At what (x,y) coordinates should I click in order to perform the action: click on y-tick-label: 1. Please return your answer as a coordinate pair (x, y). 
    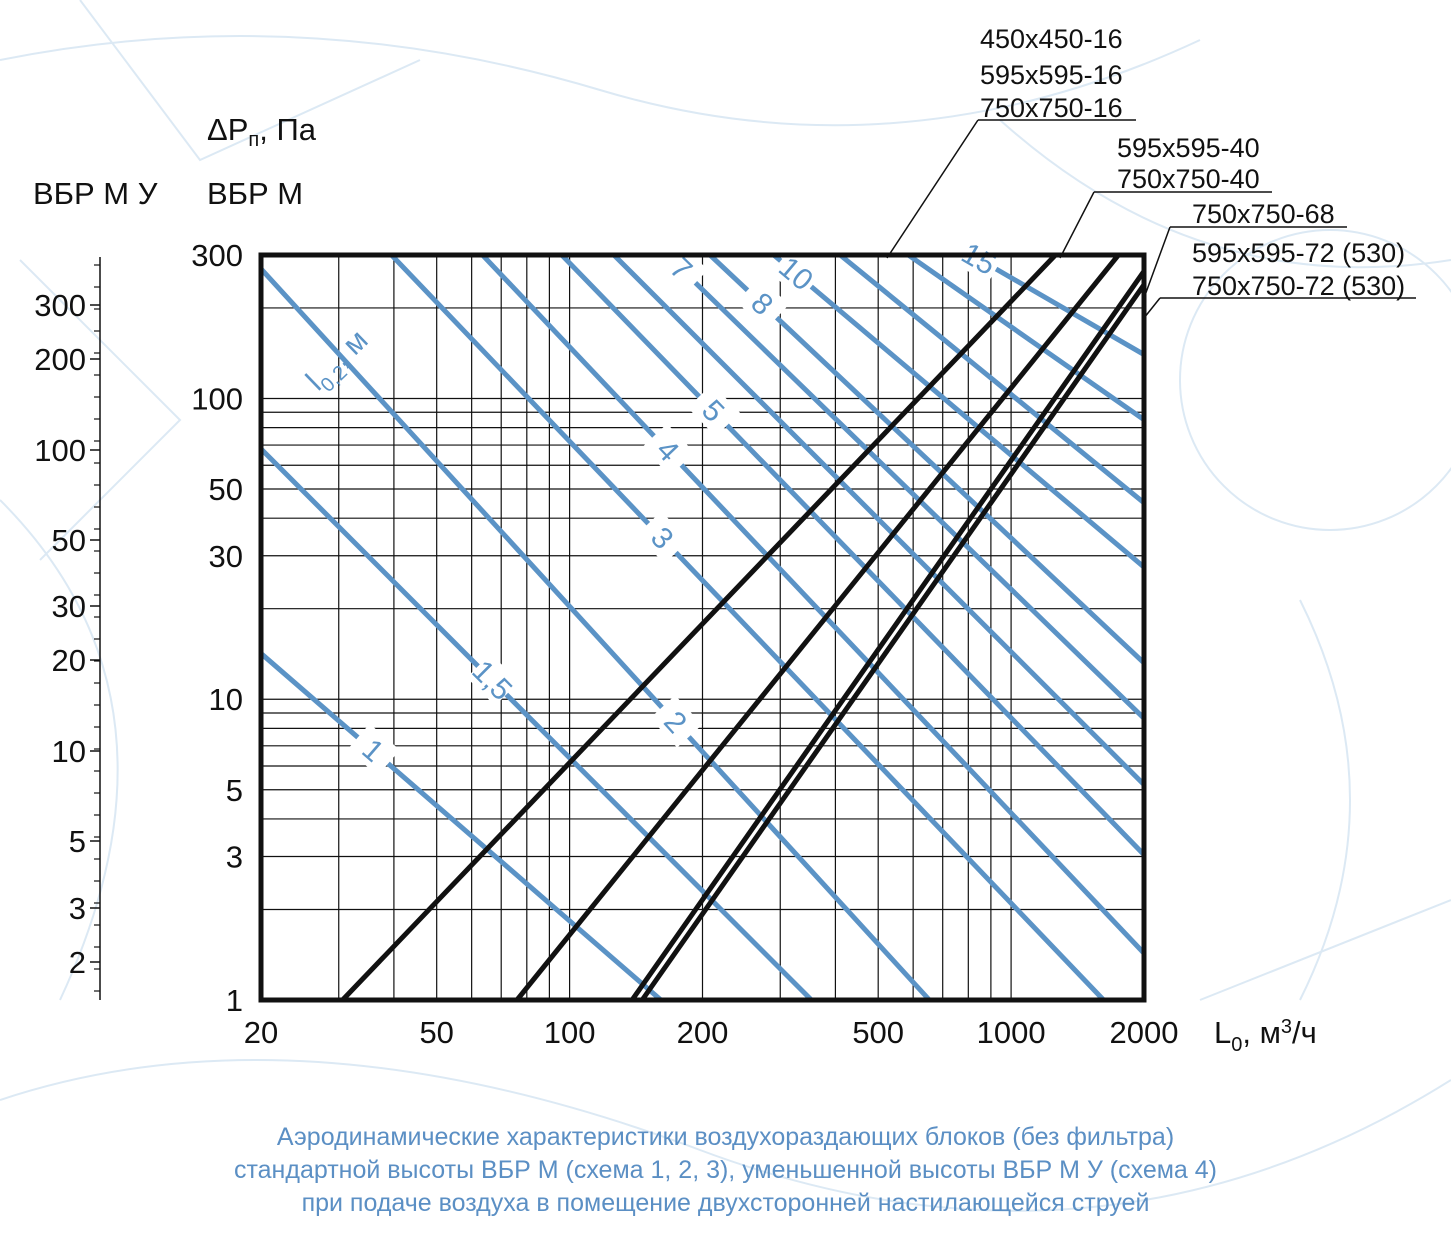
    Looking at the image, I should click on (234, 1000).